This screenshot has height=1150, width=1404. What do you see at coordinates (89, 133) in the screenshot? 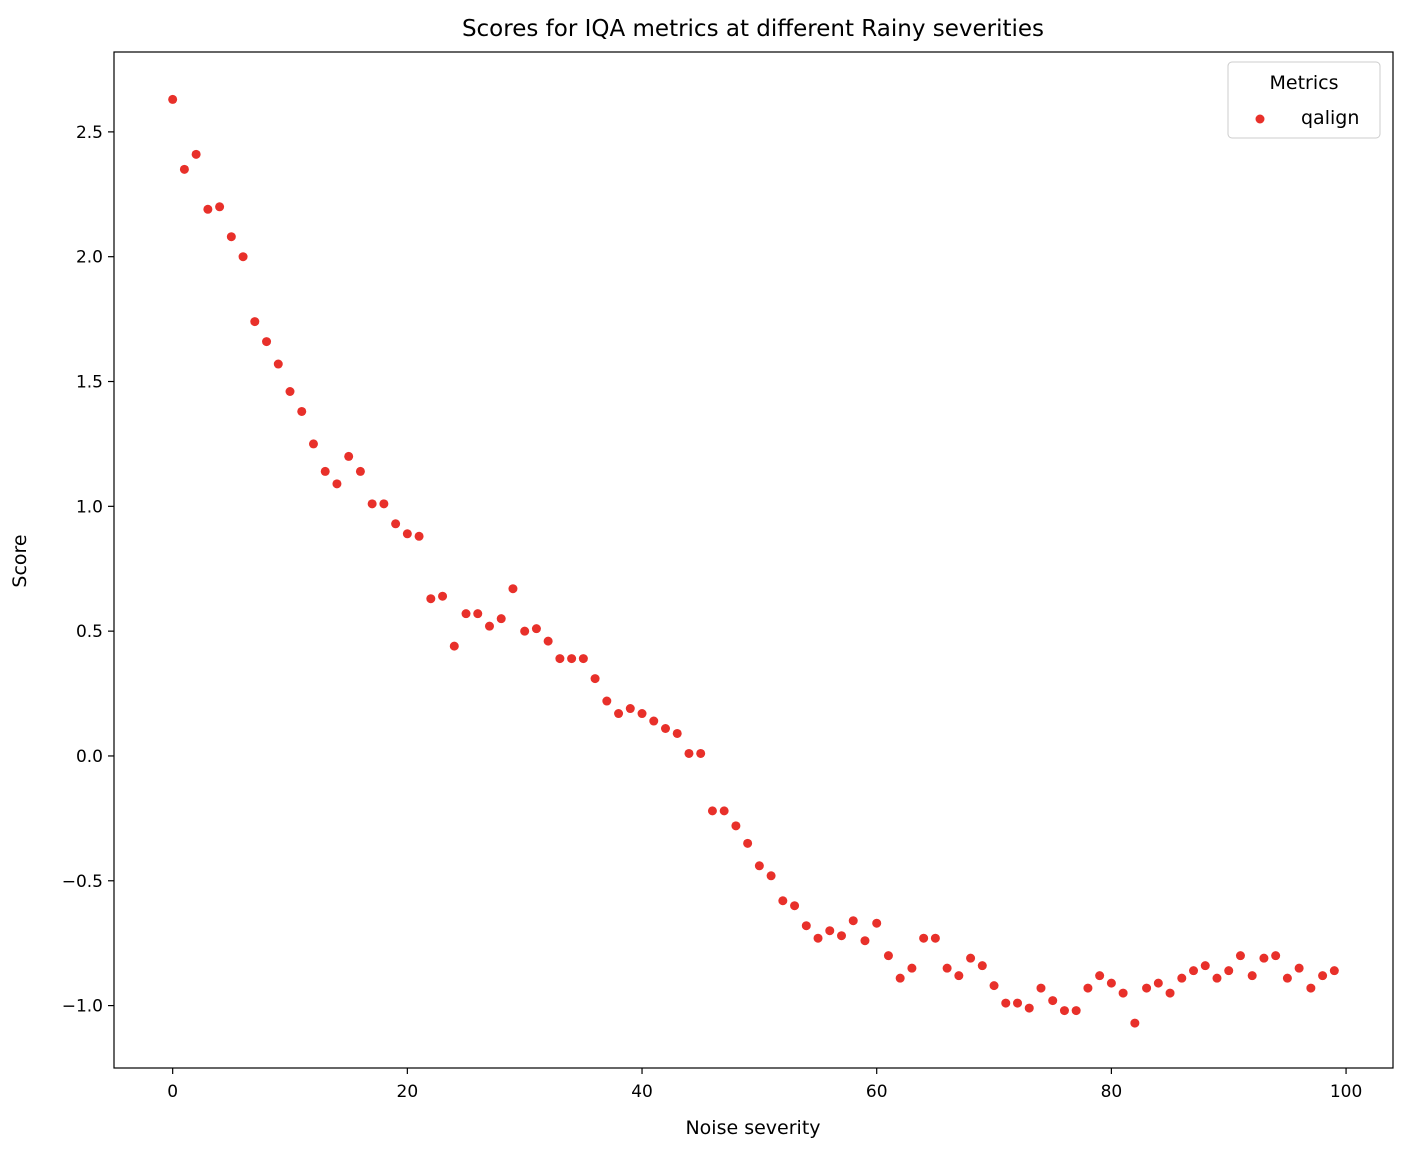
I see `y-tick-label: 2.5` at bounding box center [89, 133].